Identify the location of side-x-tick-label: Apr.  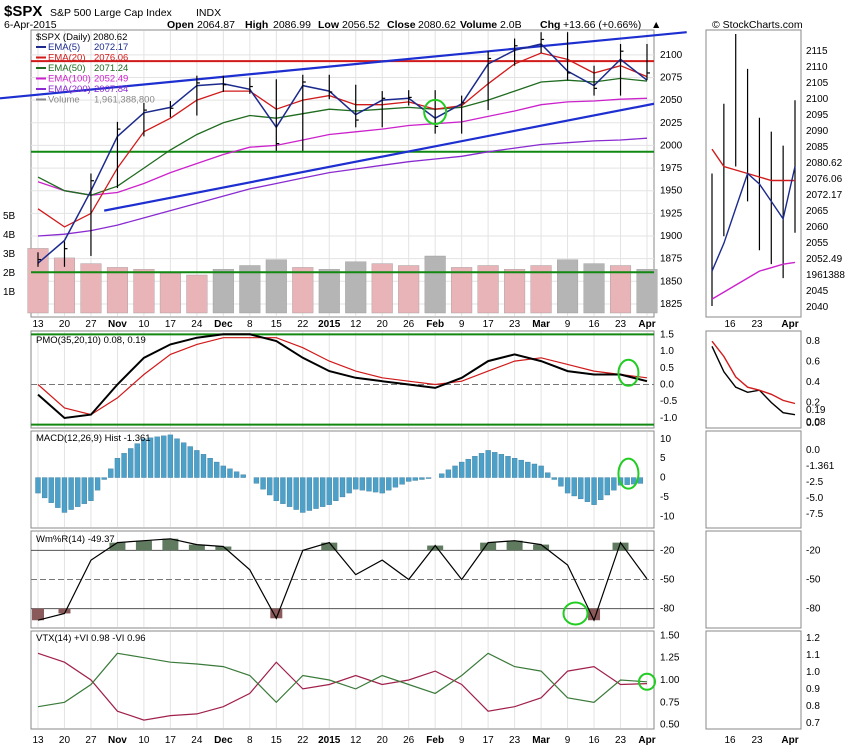
(789, 324).